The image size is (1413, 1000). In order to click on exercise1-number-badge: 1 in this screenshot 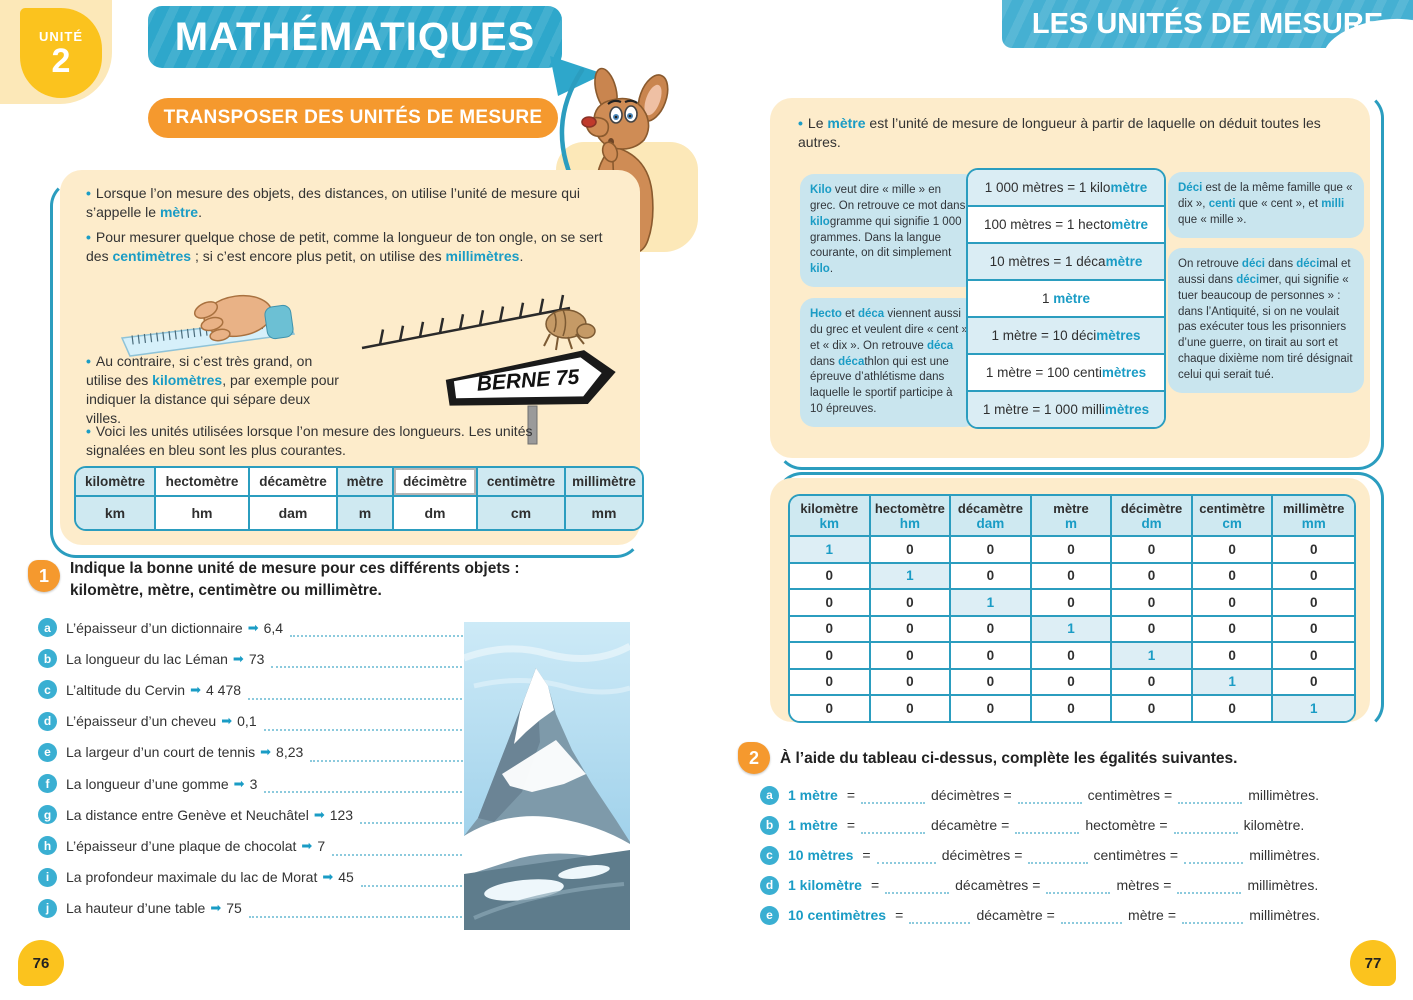, I will do `click(44, 576)`.